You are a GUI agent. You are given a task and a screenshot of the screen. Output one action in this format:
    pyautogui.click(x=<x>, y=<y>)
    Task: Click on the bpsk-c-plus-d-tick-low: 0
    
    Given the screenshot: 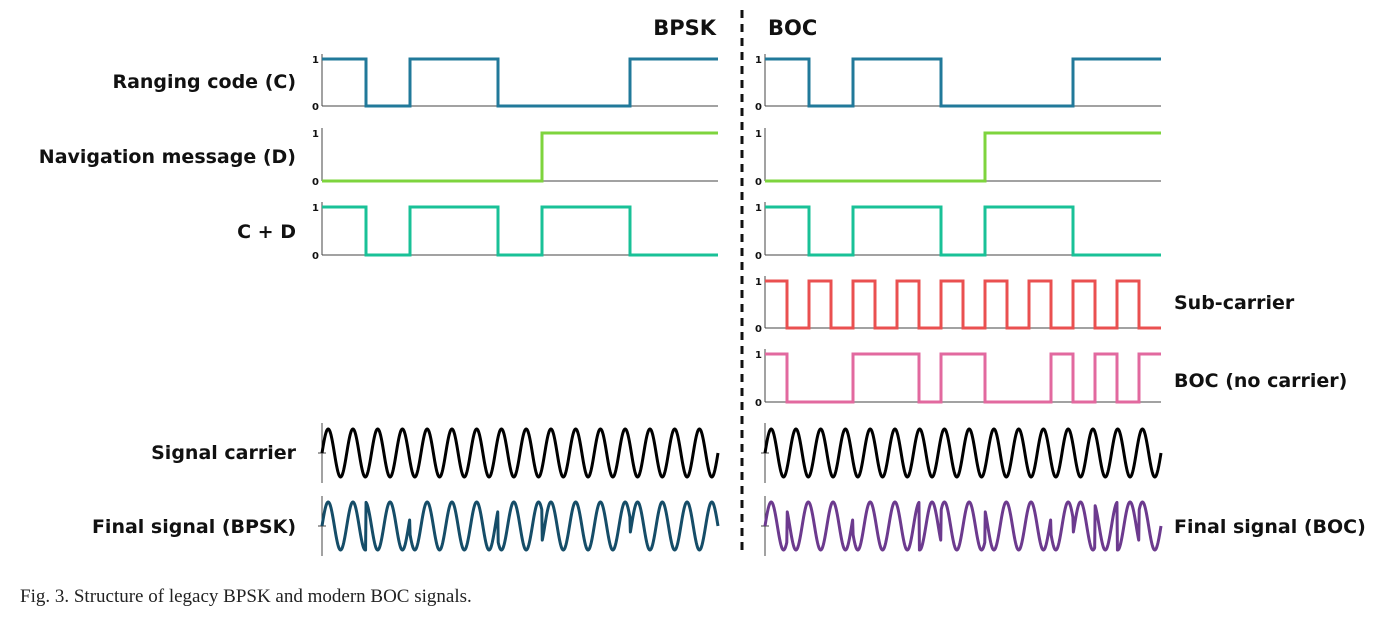 What is the action you would take?
    pyautogui.click(x=315, y=256)
    